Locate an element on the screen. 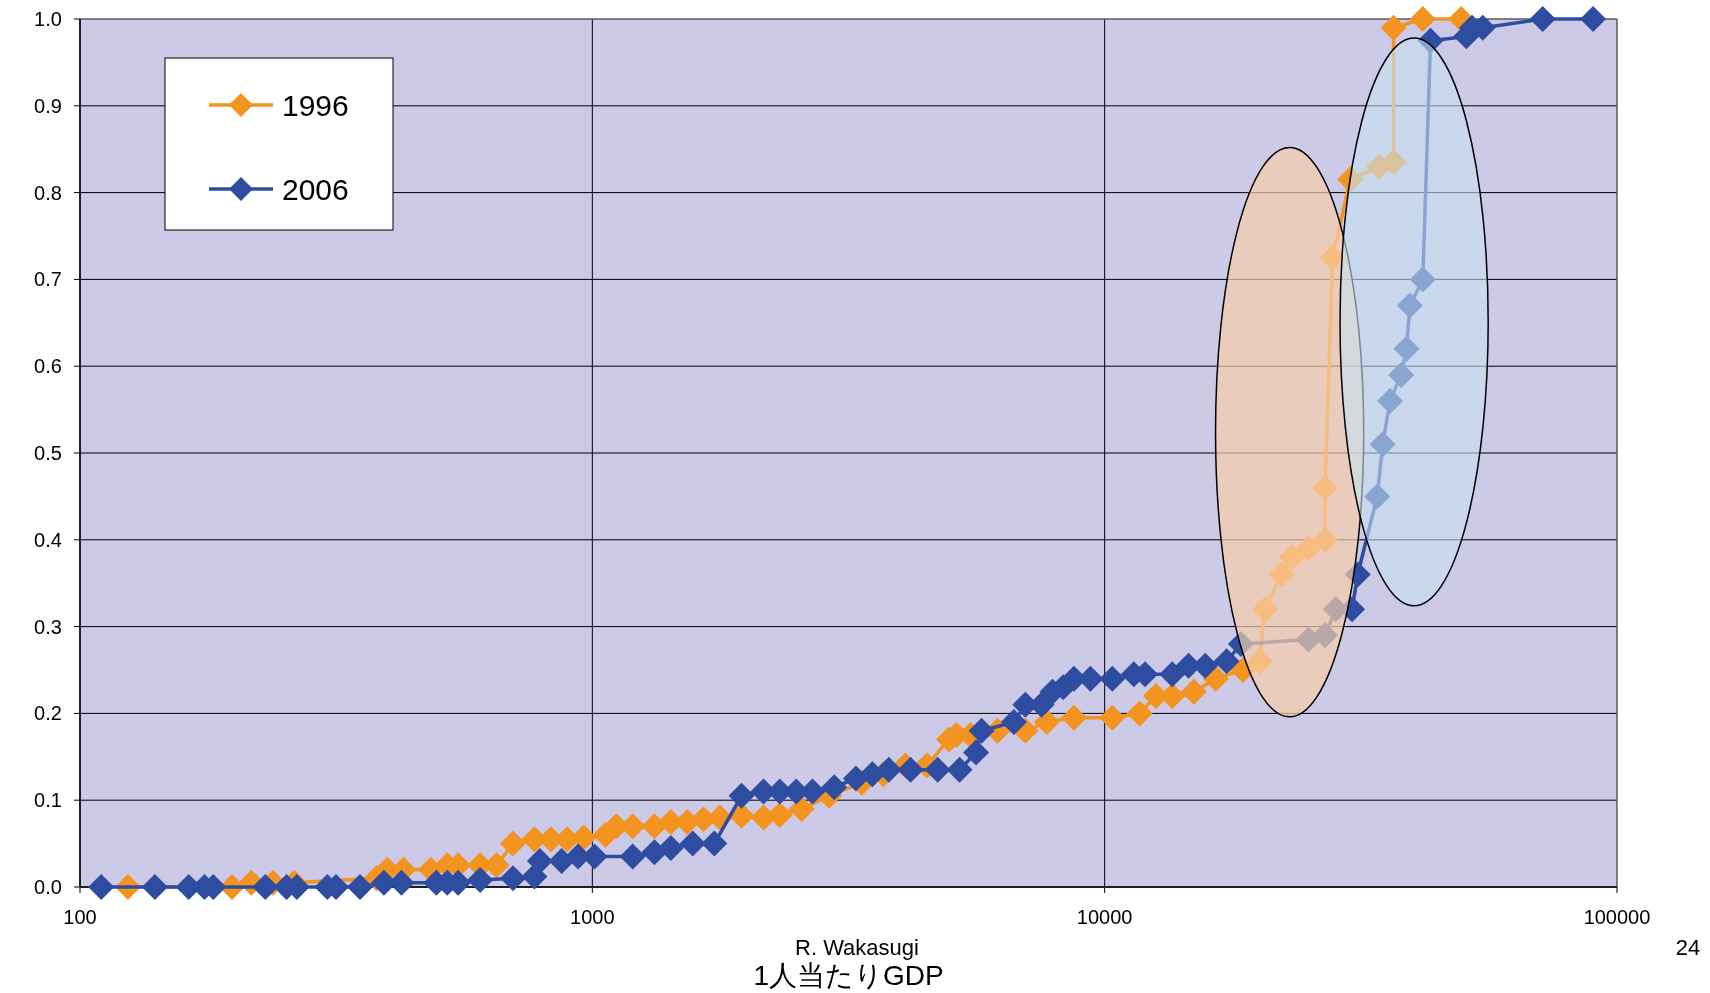  x-tick-label: 10000 is located at coordinates (1104, 917).